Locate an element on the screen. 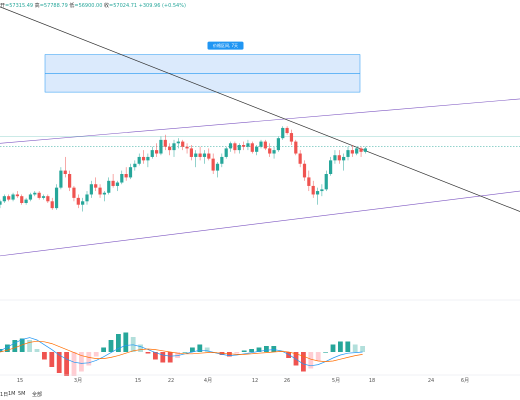  timeframe-all-button: 全部 is located at coordinates (37, 395).